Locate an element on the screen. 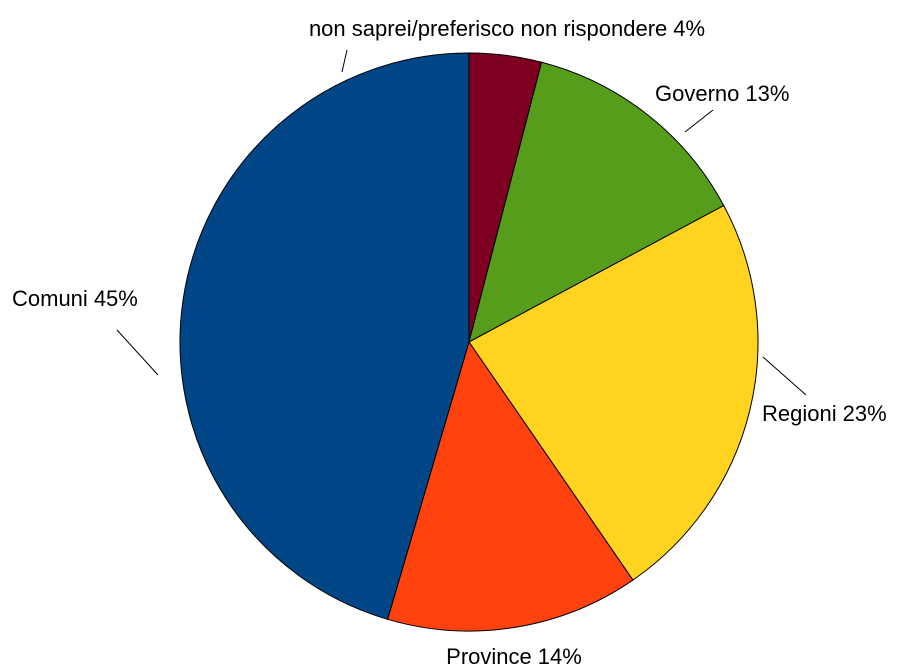 This screenshot has height=671, width=923. slice-label: Comuni 45% is located at coordinates (75, 298).